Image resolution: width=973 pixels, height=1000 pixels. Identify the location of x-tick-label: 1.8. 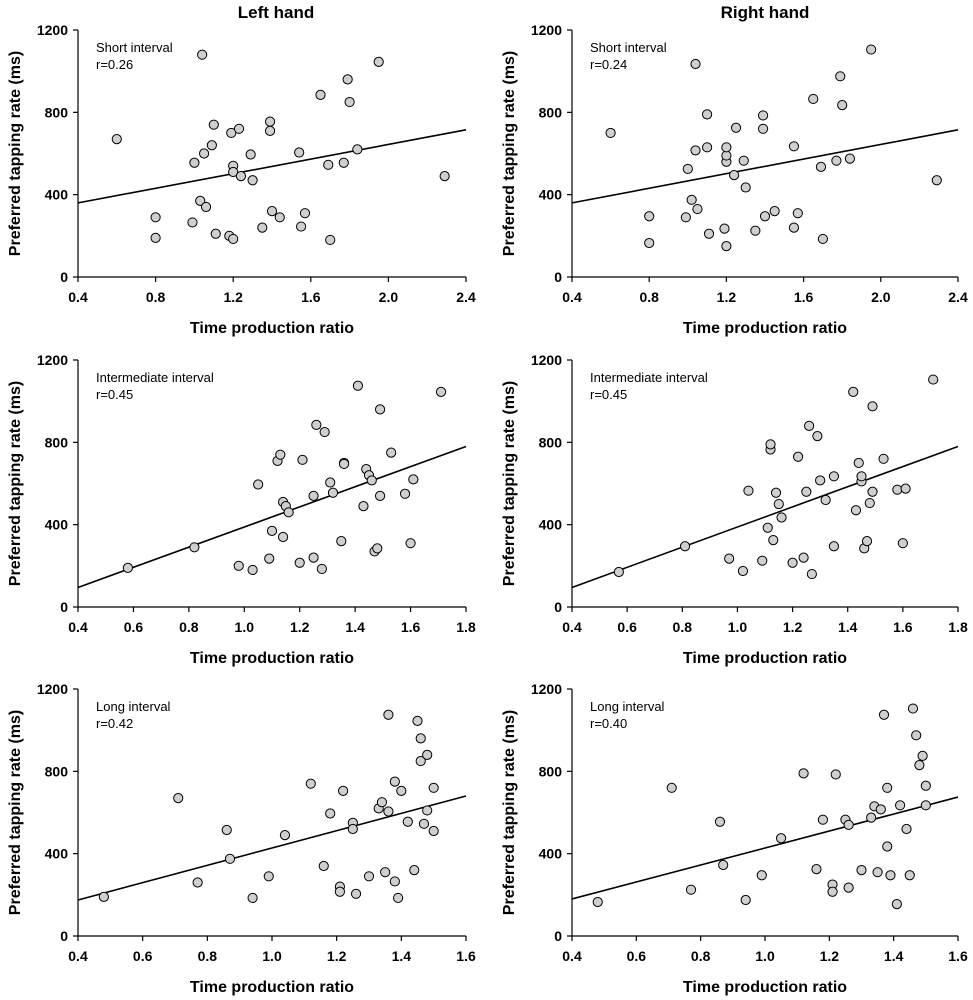
(466, 627).